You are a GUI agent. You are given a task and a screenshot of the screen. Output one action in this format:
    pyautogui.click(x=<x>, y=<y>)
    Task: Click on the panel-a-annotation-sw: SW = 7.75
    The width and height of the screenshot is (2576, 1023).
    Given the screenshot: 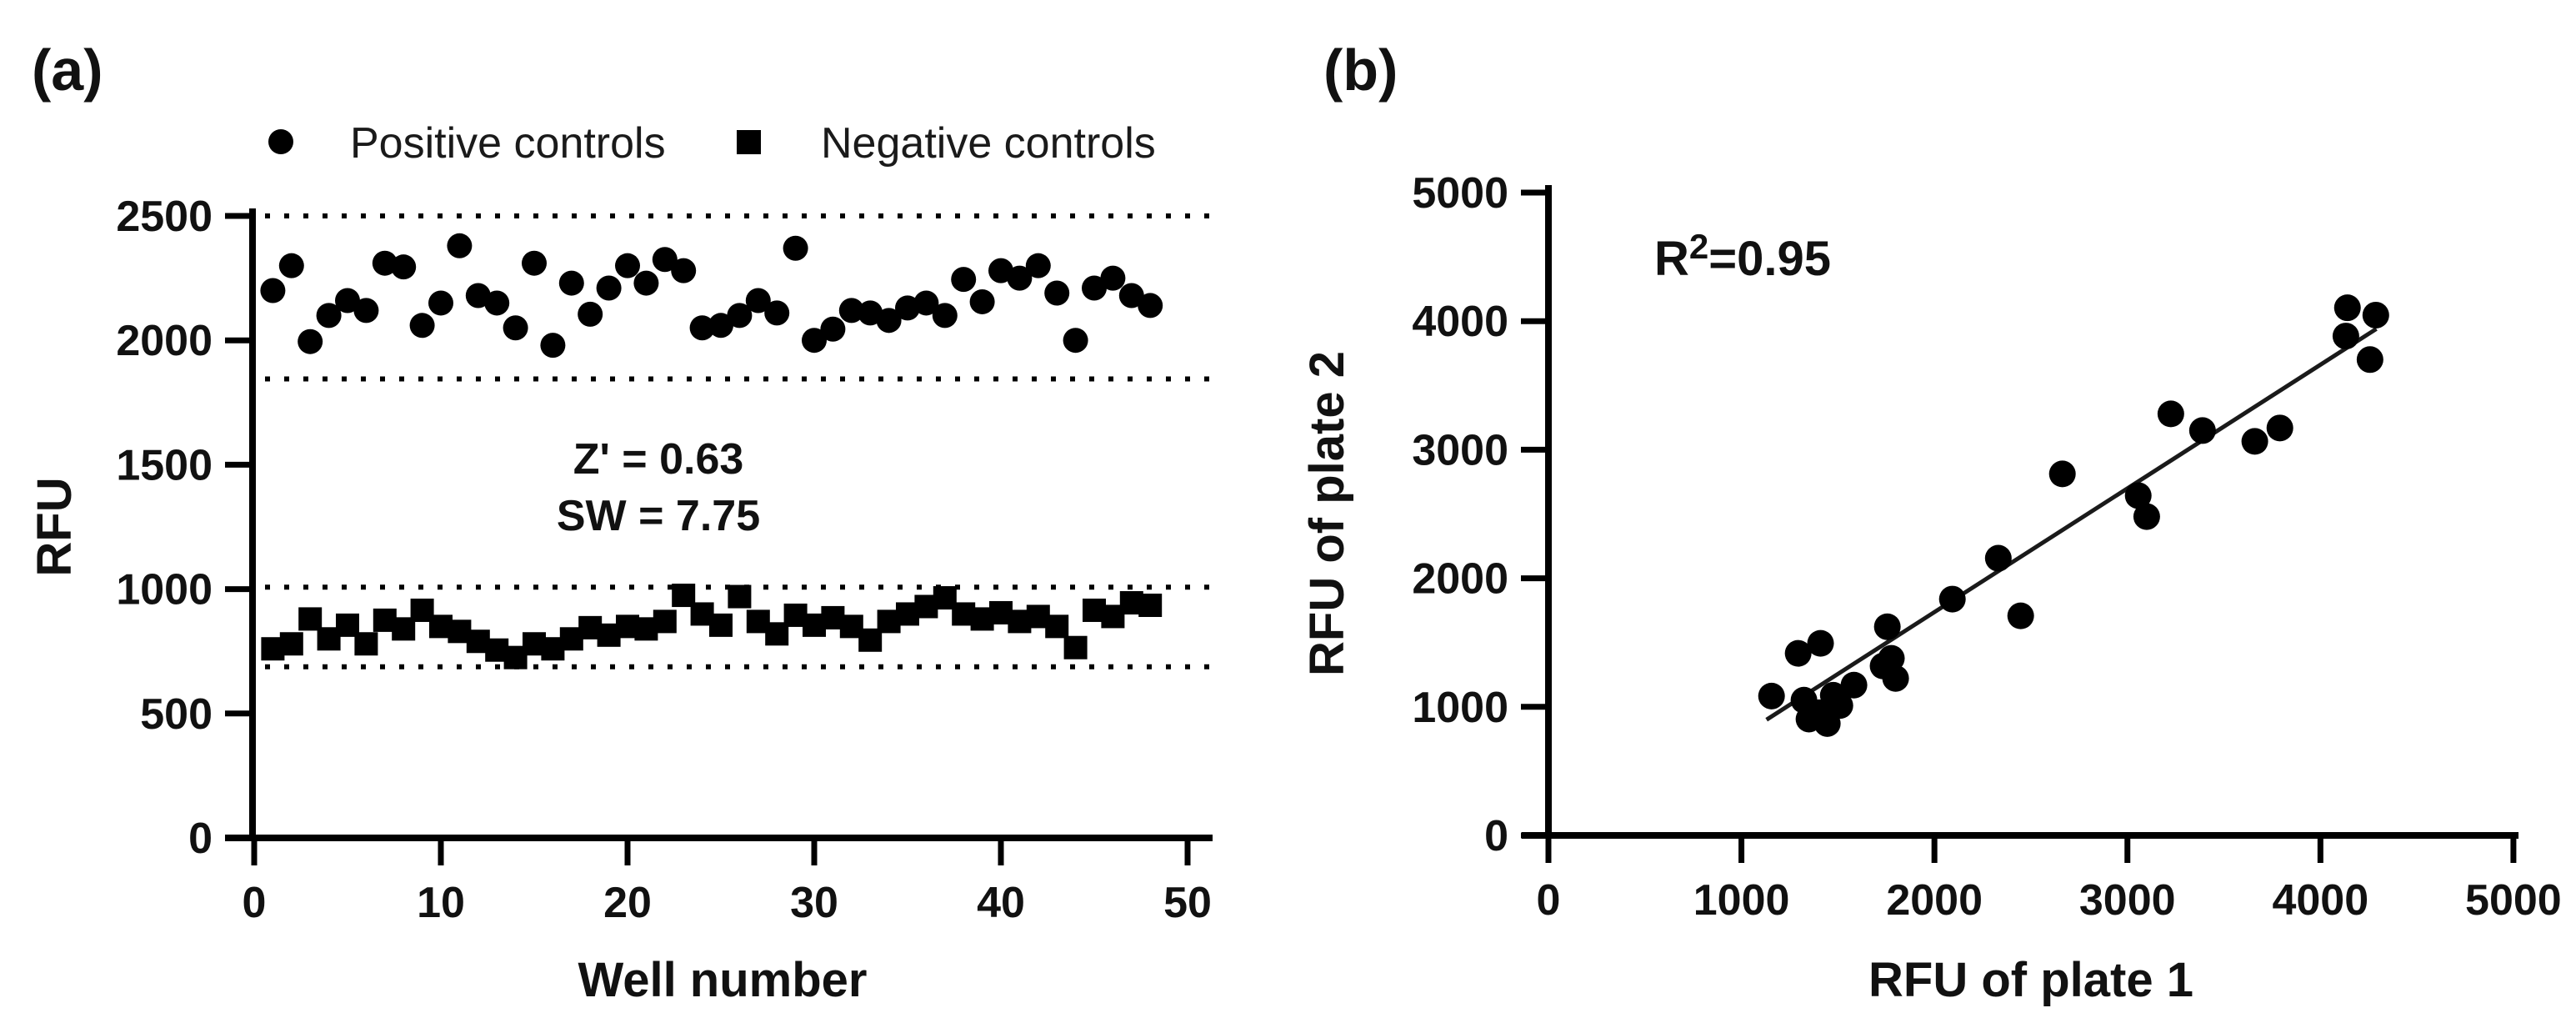 What is the action you would take?
    pyautogui.click(x=659, y=516)
    